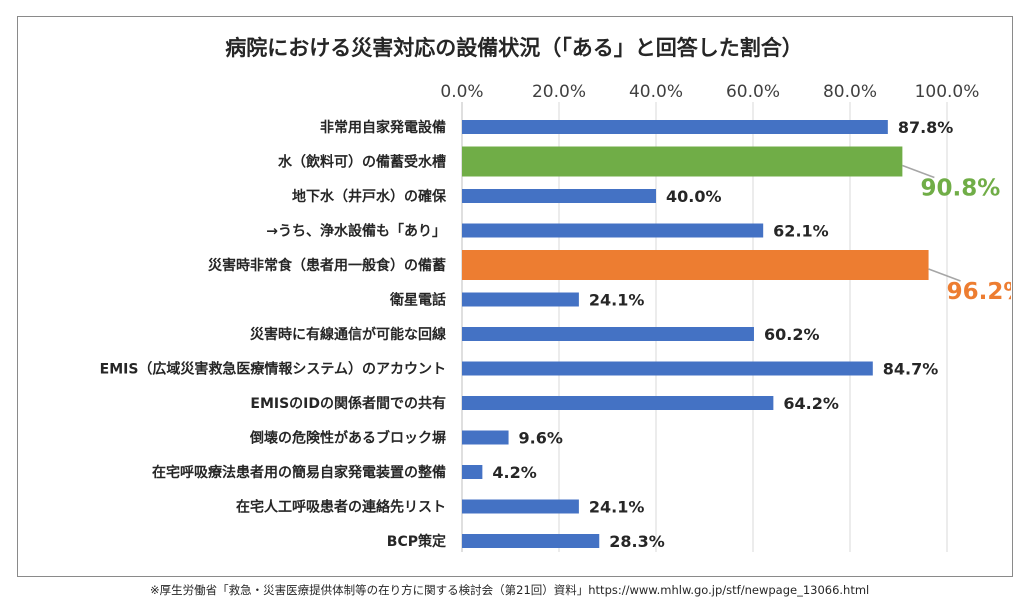 This screenshot has height=607, width=1024. What do you see at coordinates (694, 196) in the screenshot?
I see `data-label: 40.0%` at bounding box center [694, 196].